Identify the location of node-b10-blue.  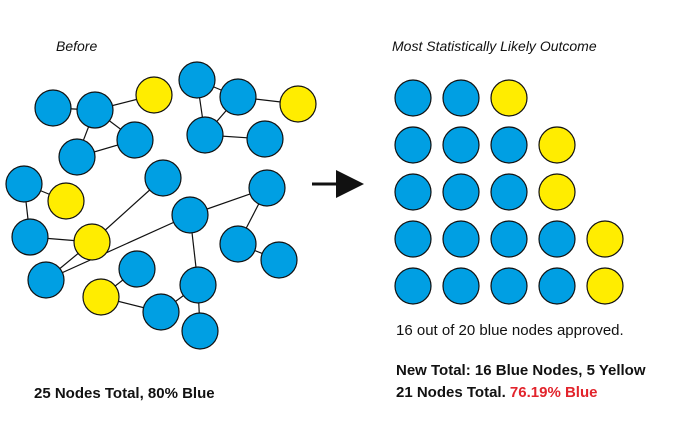
(265, 139).